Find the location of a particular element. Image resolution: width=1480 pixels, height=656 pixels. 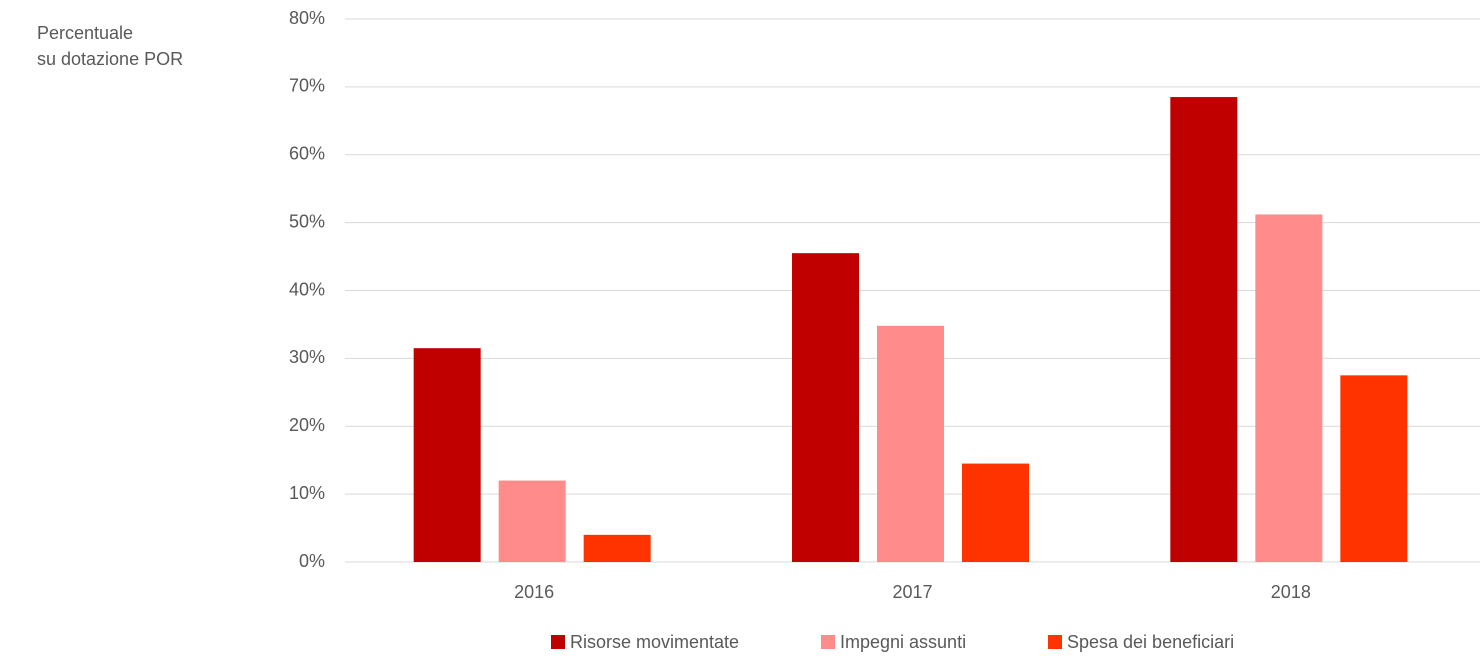

y-tick-label: 70% is located at coordinates (307, 86).